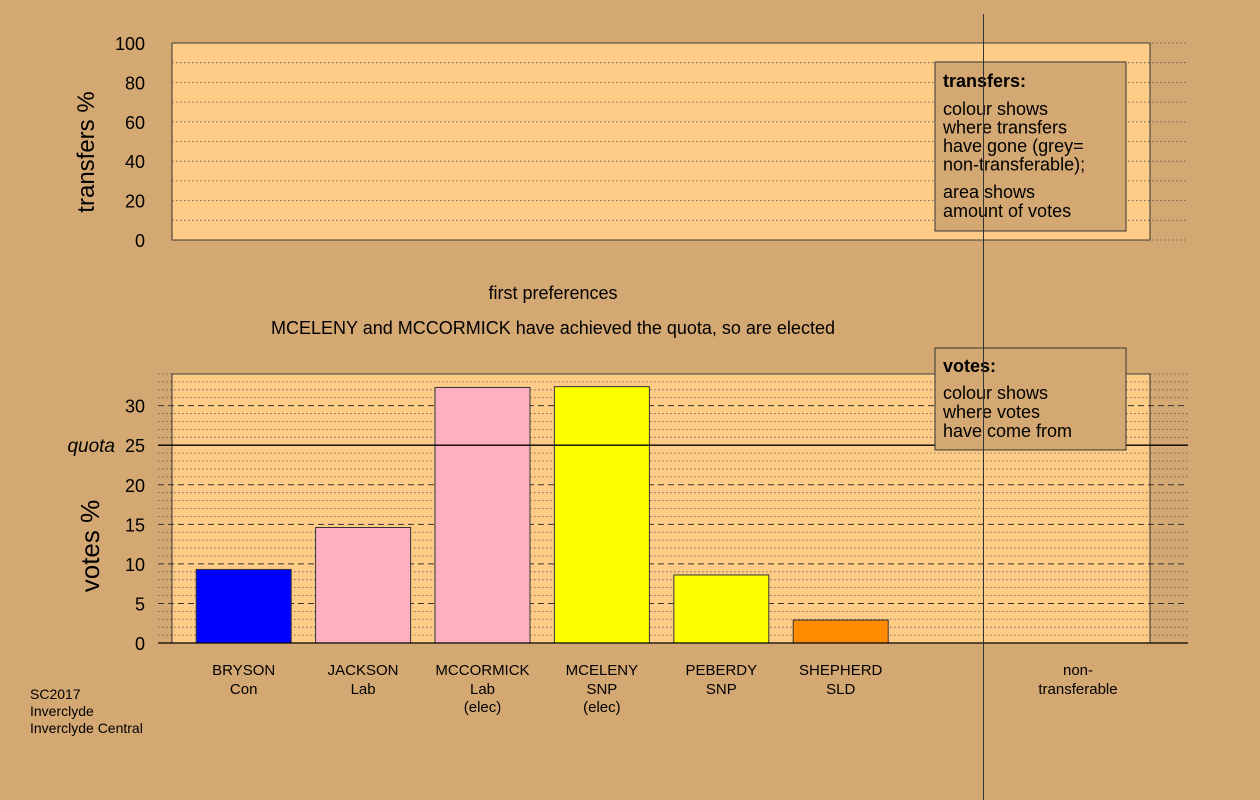 The image size is (1260, 800). What do you see at coordinates (1014, 165) in the screenshot?
I see `transfers-legend-line: non-transferable);` at bounding box center [1014, 165].